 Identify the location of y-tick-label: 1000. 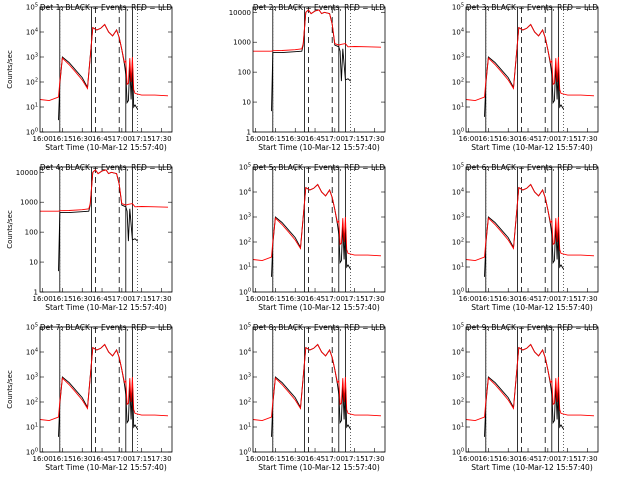
(242, 43).